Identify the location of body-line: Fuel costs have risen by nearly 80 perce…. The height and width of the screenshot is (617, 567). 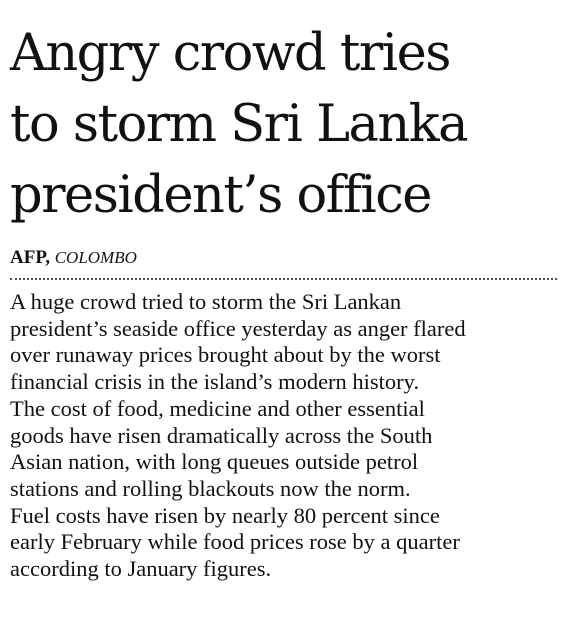
(225, 515).